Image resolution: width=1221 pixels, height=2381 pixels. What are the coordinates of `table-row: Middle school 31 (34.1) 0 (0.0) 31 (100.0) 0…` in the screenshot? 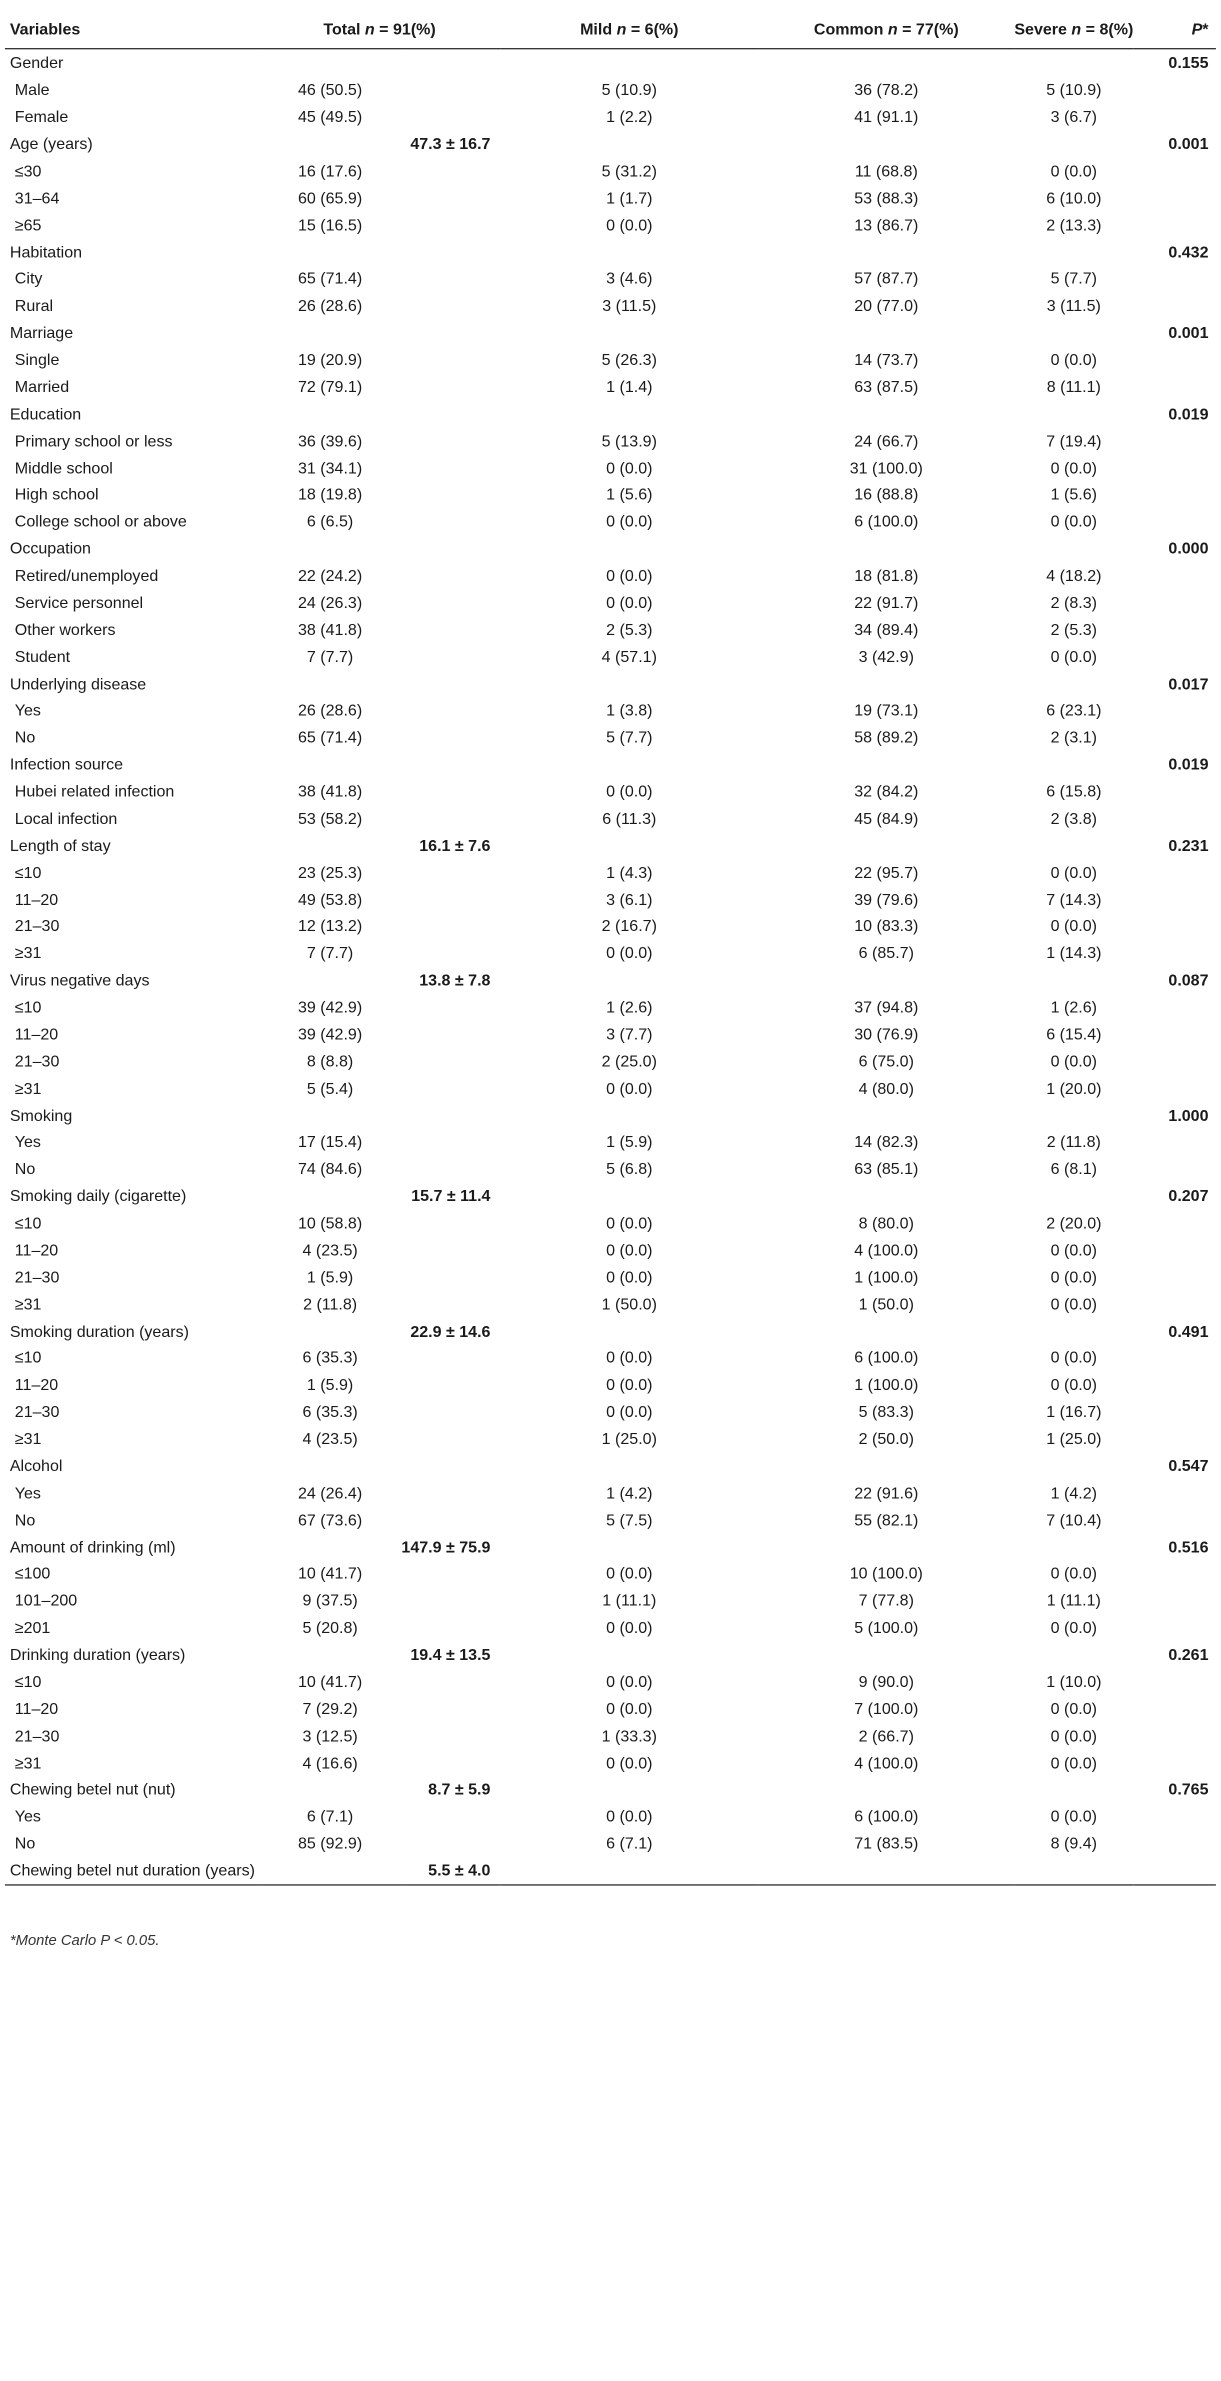 It's located at (610, 467).